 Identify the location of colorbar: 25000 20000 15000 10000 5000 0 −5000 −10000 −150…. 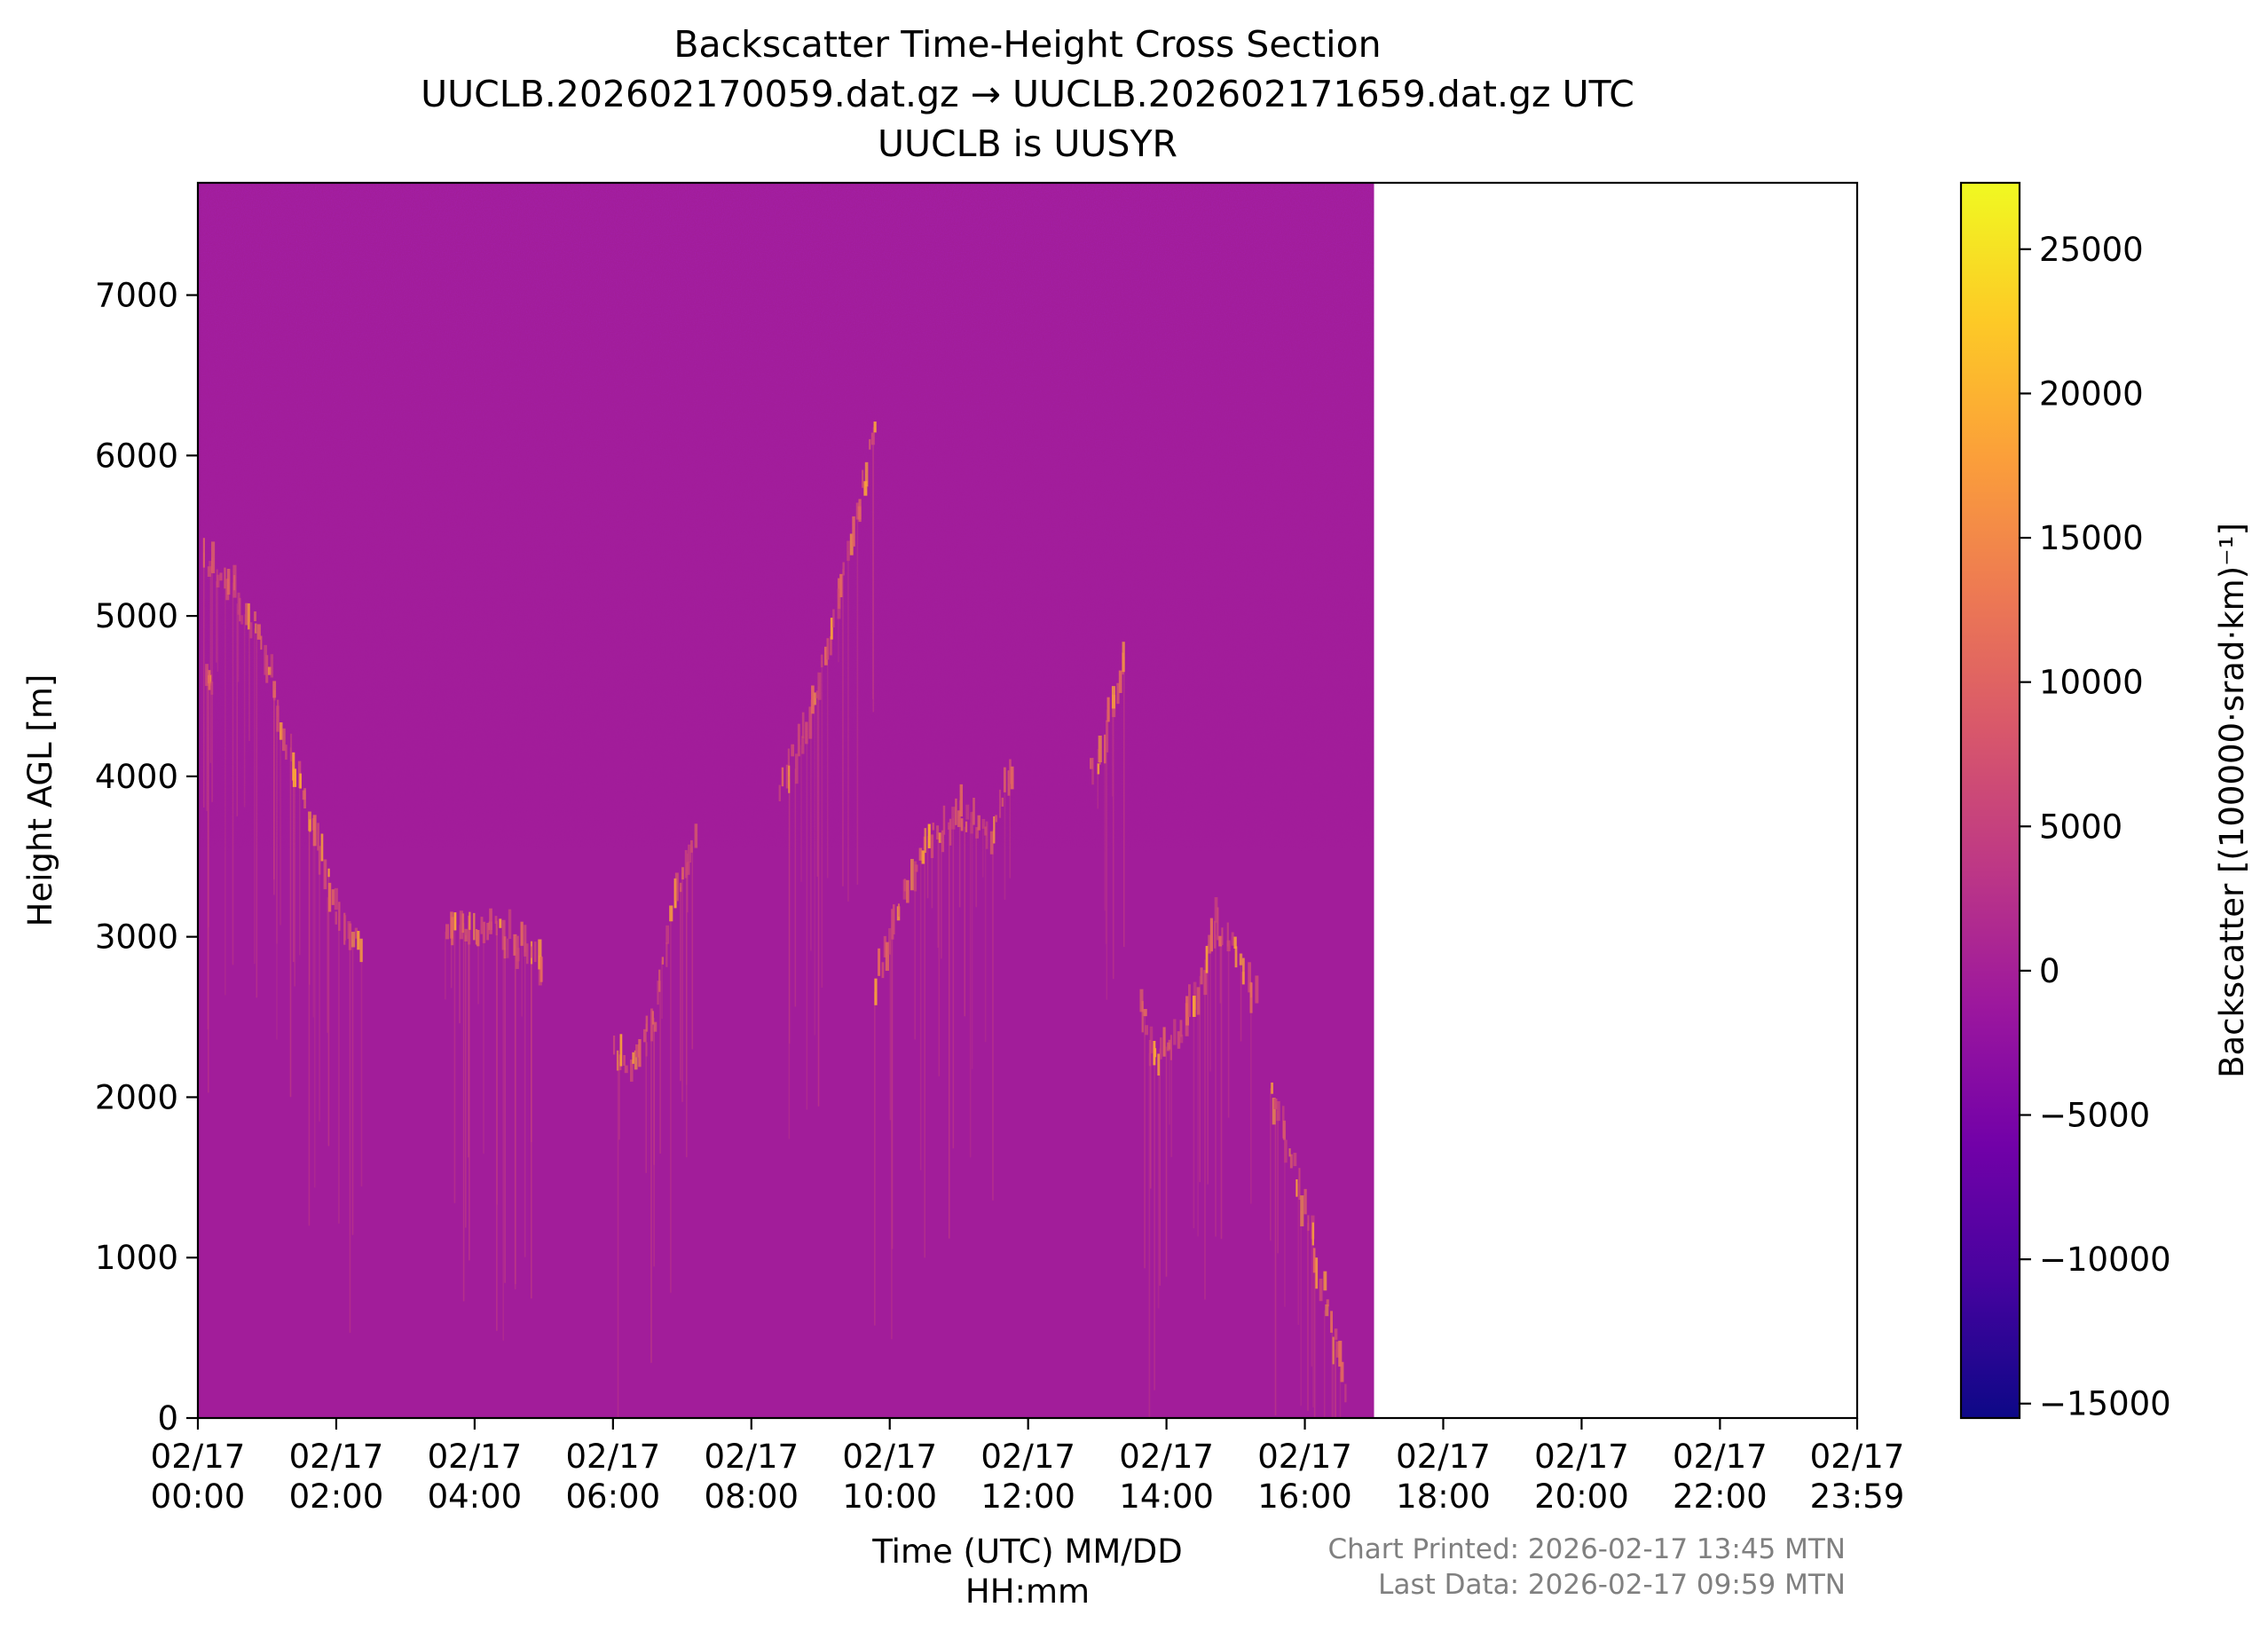
(2105, 802).